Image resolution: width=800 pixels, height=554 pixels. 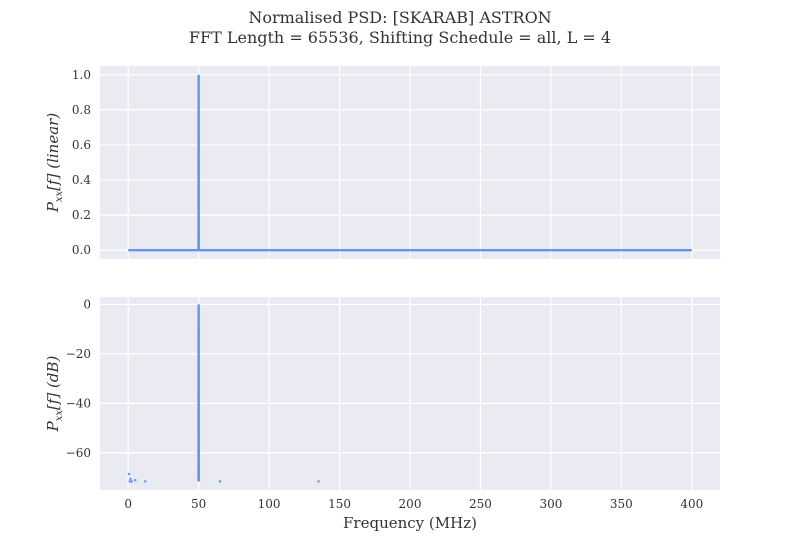 What do you see at coordinates (691, 504) in the screenshot?
I see `x-tick-label: 400` at bounding box center [691, 504].